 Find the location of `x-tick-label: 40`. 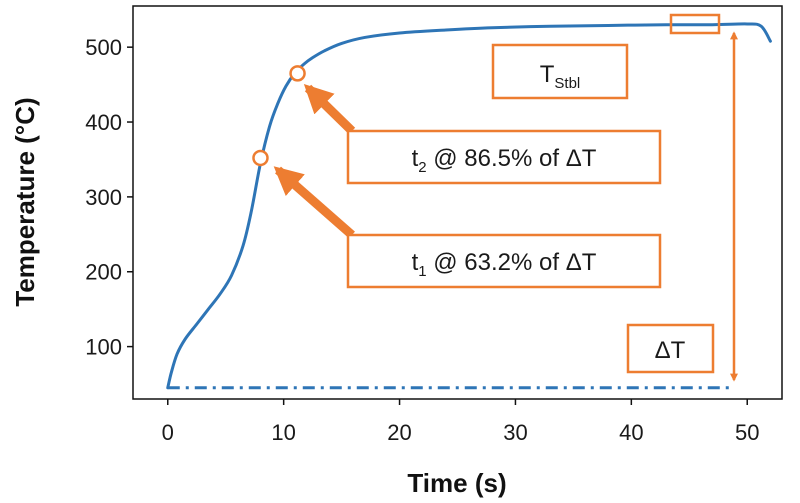

x-tick-label: 40 is located at coordinates (631, 432).